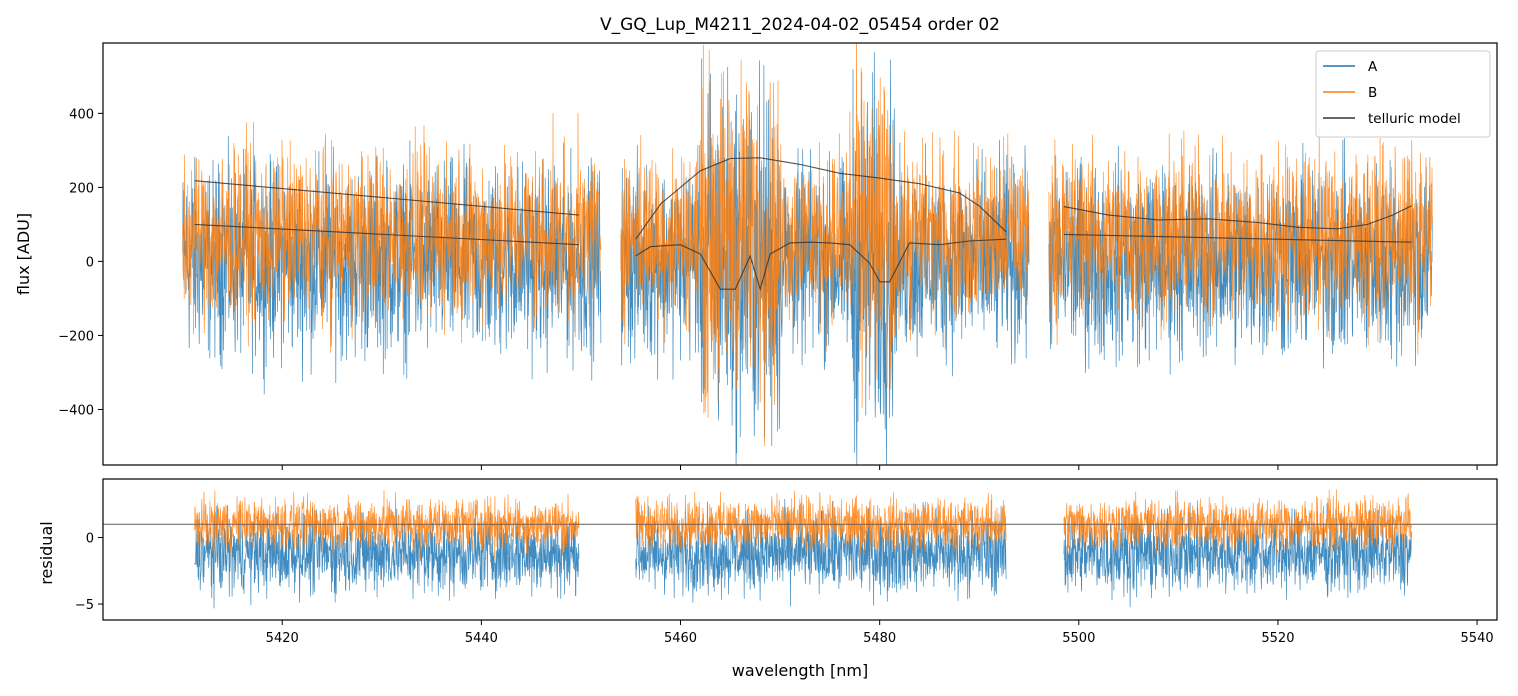 The width and height of the screenshot is (1518, 696). Describe the element at coordinates (84, 605) in the screenshot. I see `ytick-label-residual: −5` at that location.